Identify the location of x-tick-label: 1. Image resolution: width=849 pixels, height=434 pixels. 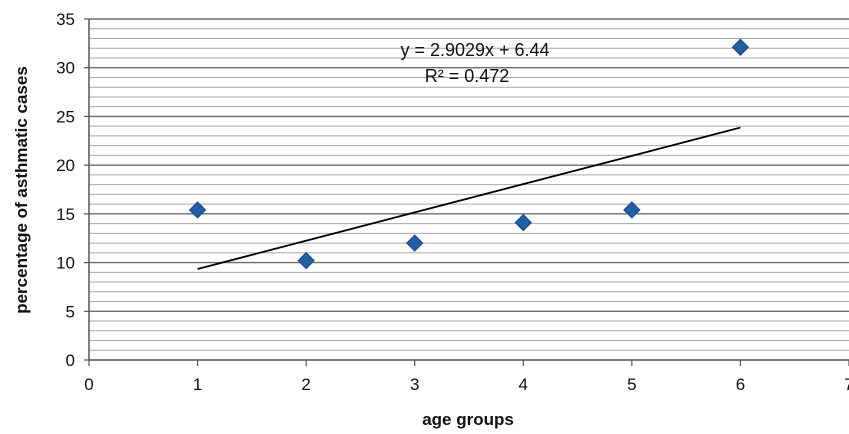
(197, 384).